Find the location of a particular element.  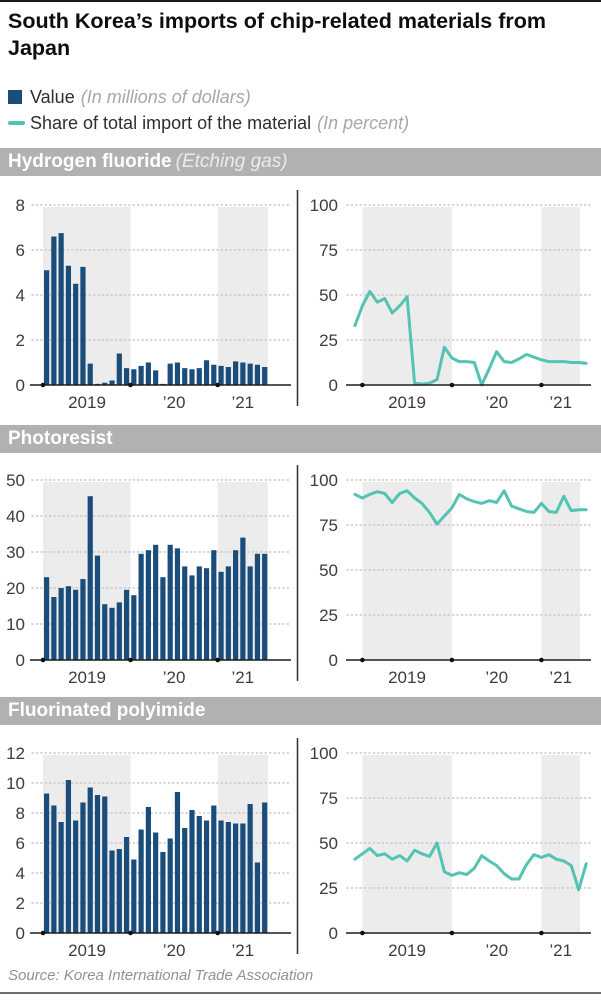

section-subtitle: (Etching gas) is located at coordinates (231, 161).